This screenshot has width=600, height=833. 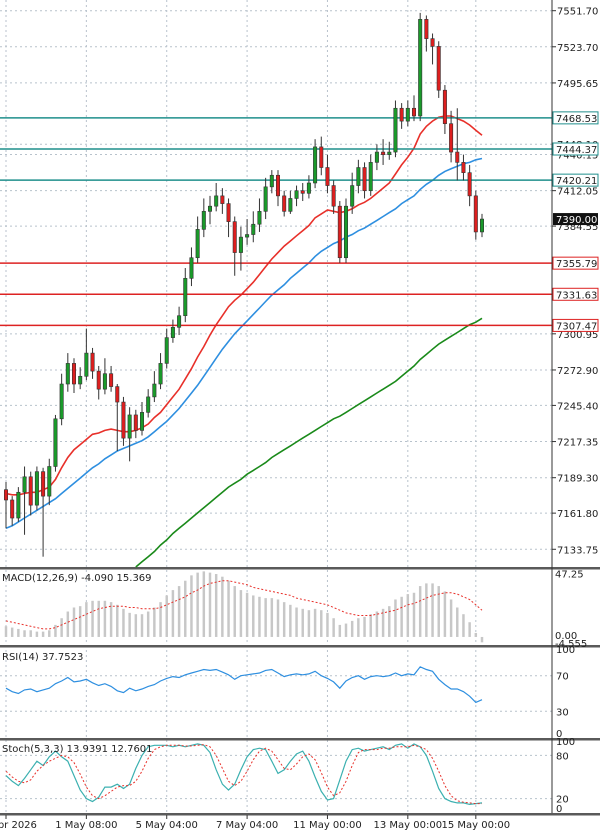 I want to click on macd-panel: MACD(12,26,9) -4.090 15.369, so click(x=243, y=607).